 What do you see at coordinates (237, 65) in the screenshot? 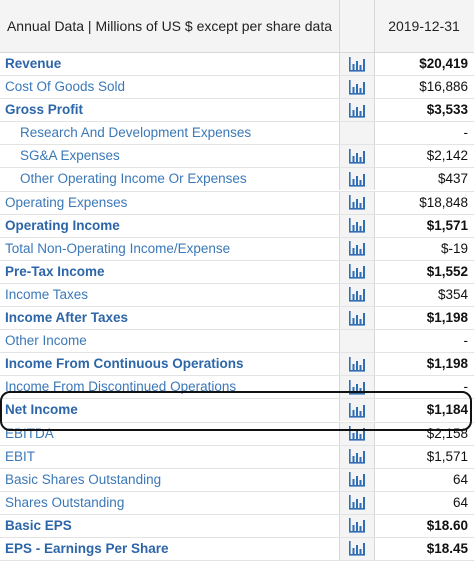
I see `table-row: Revenue $20,419` at bounding box center [237, 65].